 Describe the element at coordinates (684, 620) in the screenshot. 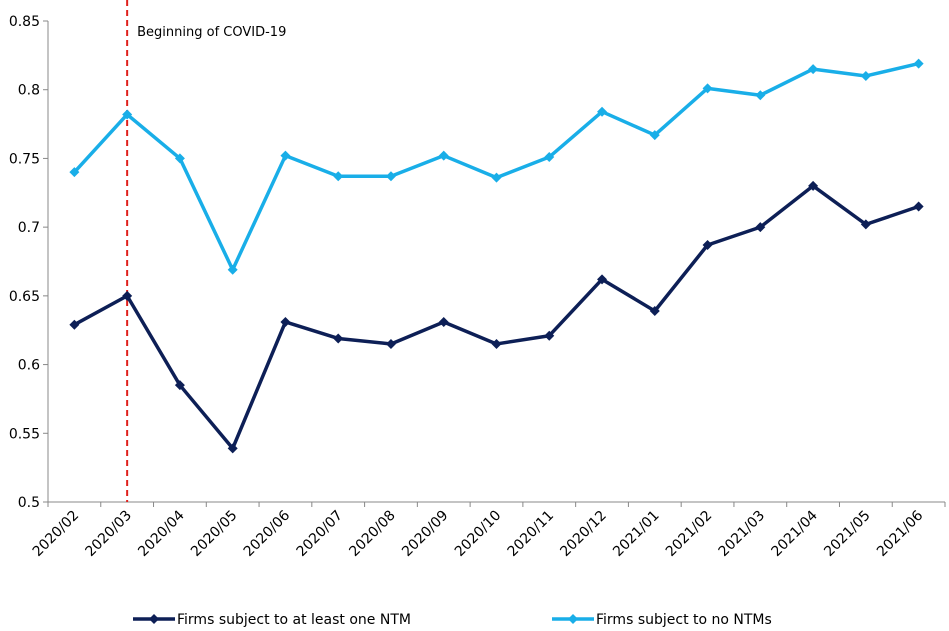

I see `legend-label: Firms subject to no NTMs` at that location.